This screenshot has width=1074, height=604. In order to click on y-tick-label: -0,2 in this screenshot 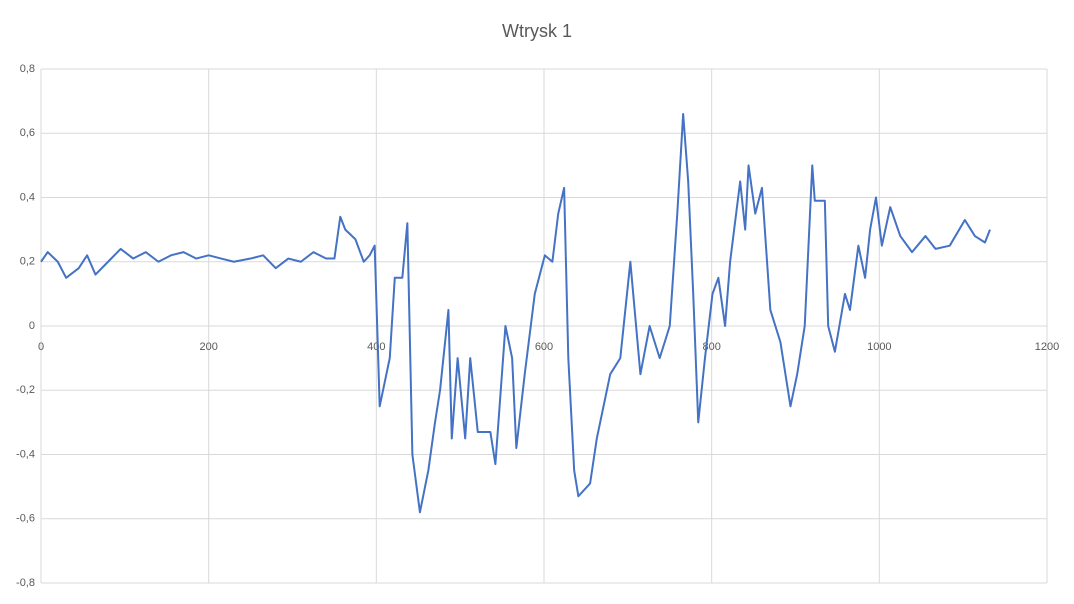, I will do `click(25, 390)`.